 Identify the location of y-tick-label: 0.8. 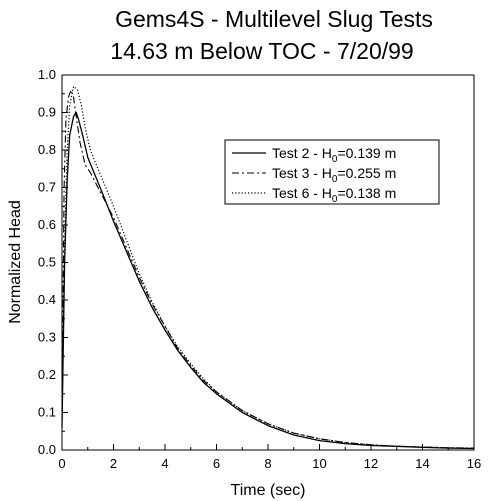
(47, 149).